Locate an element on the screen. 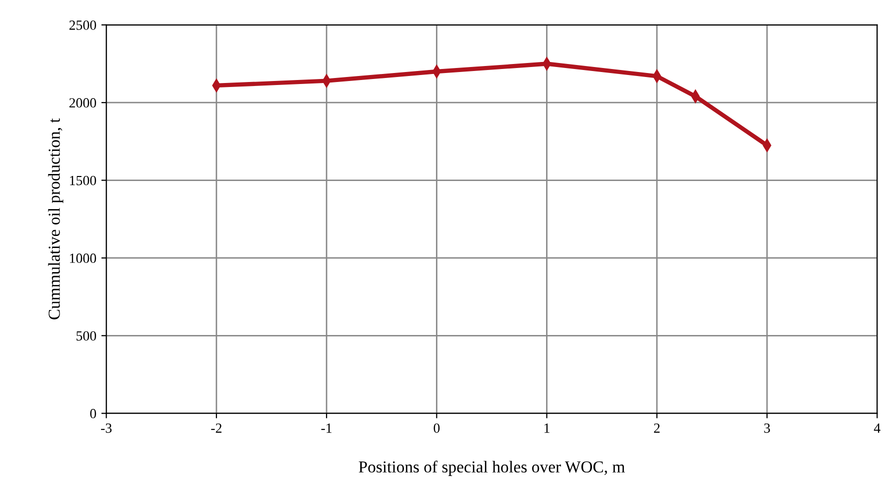  y-tick-label: 1500 is located at coordinates (83, 181).